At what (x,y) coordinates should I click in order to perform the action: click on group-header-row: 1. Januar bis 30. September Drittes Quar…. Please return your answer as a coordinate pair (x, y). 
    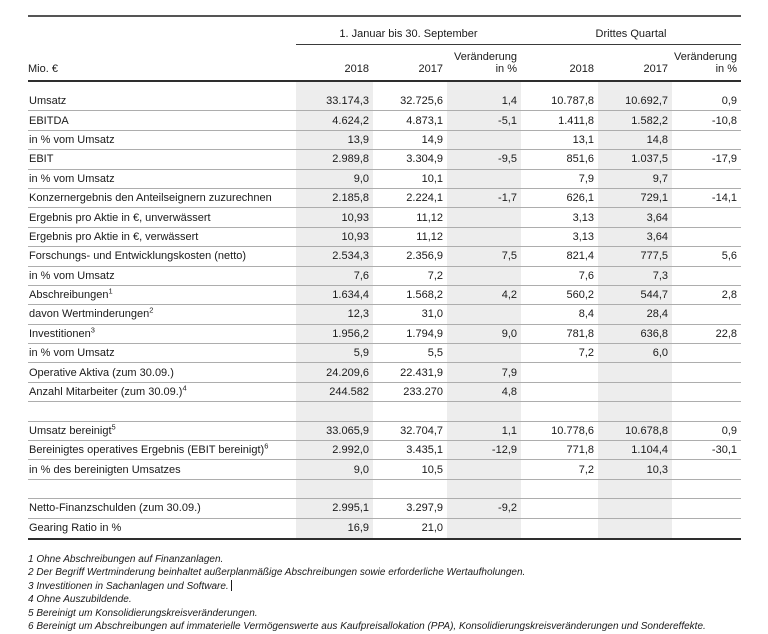
    Looking at the image, I should click on (384, 30).